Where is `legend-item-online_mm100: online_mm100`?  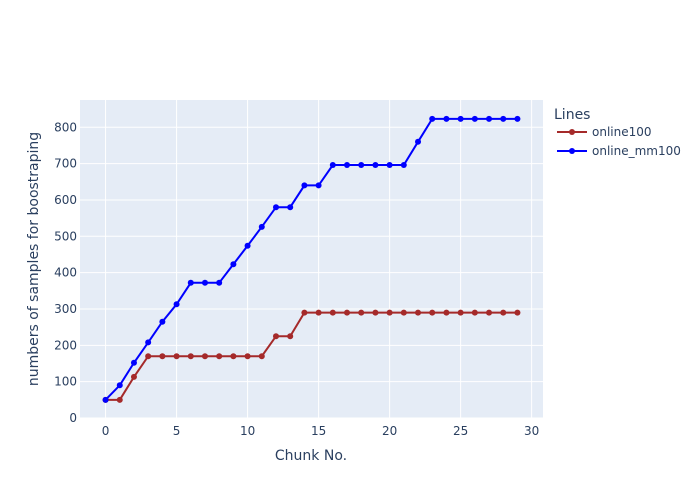 legend-item-online_mm100: online_mm100 is located at coordinates (619, 151).